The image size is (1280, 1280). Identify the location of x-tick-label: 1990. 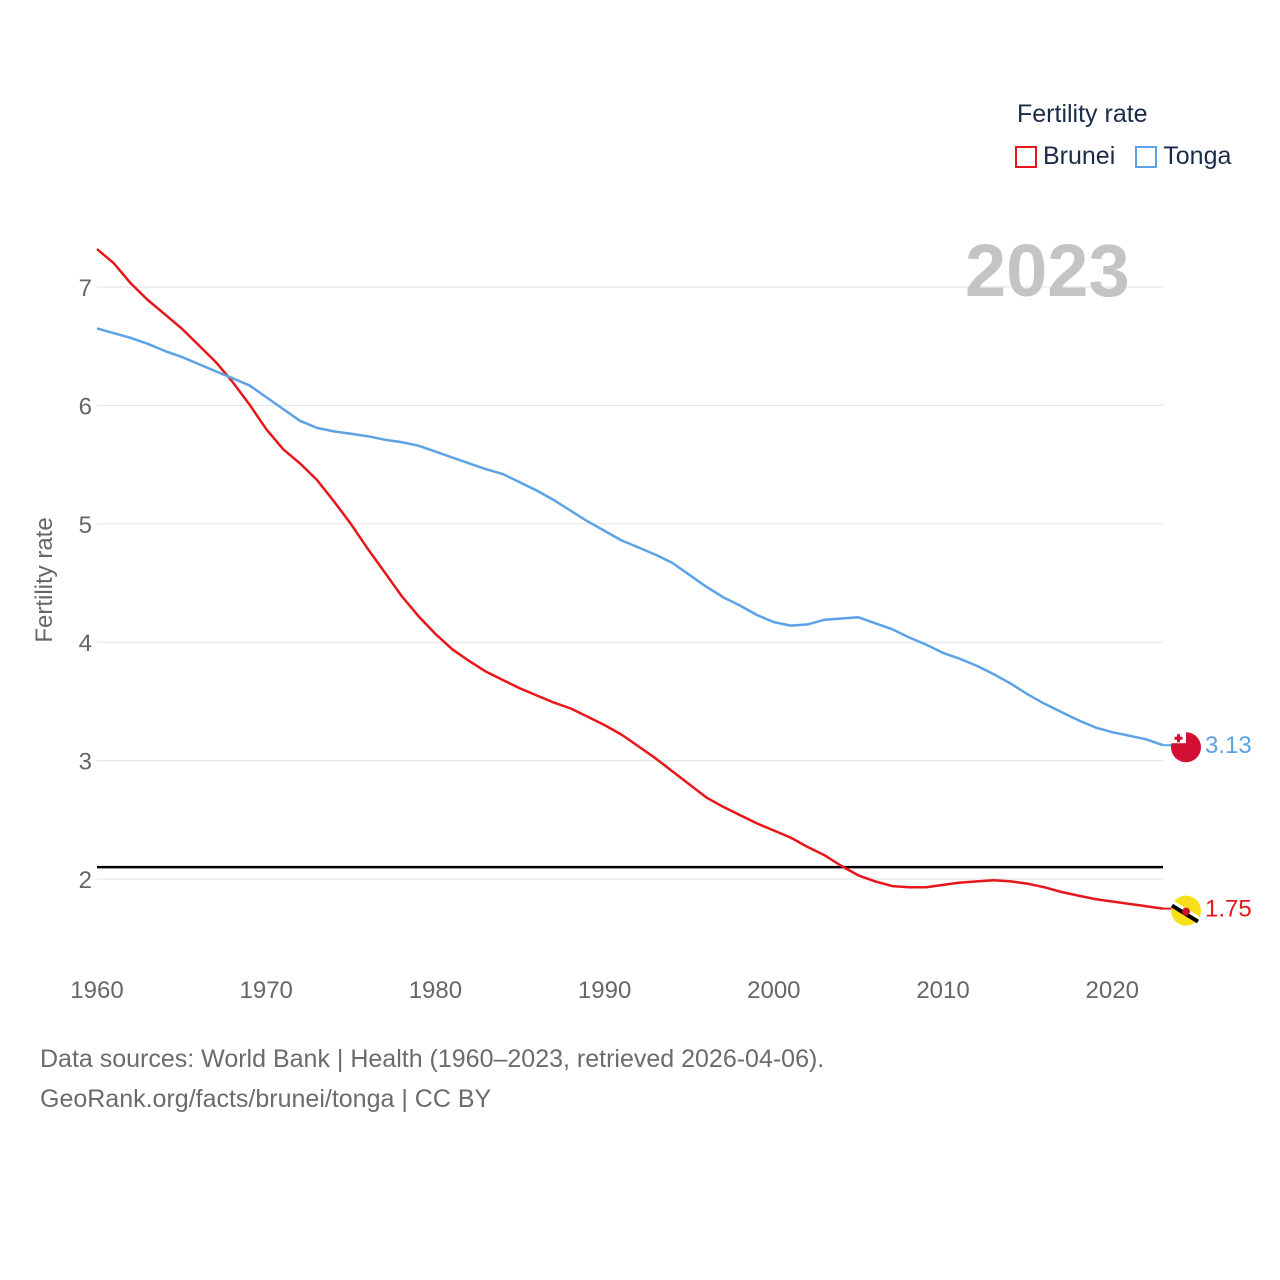
(604, 990).